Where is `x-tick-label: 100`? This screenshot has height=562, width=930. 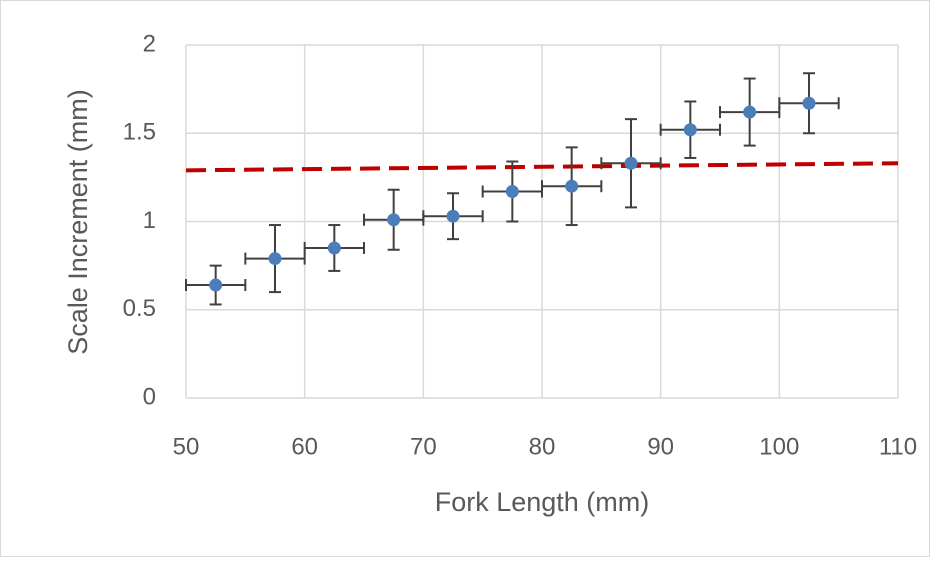
x-tick-label: 100 is located at coordinates (779, 446).